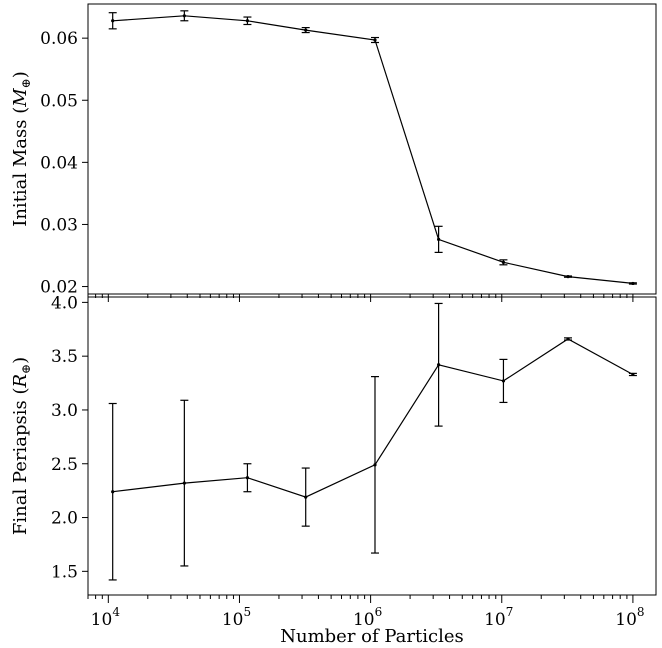 The width and height of the screenshot is (662, 648). Describe the element at coordinates (21, 446) in the screenshot. I see `periapsis-y-axis-label: Final Periapsis (R⊕)` at that location.